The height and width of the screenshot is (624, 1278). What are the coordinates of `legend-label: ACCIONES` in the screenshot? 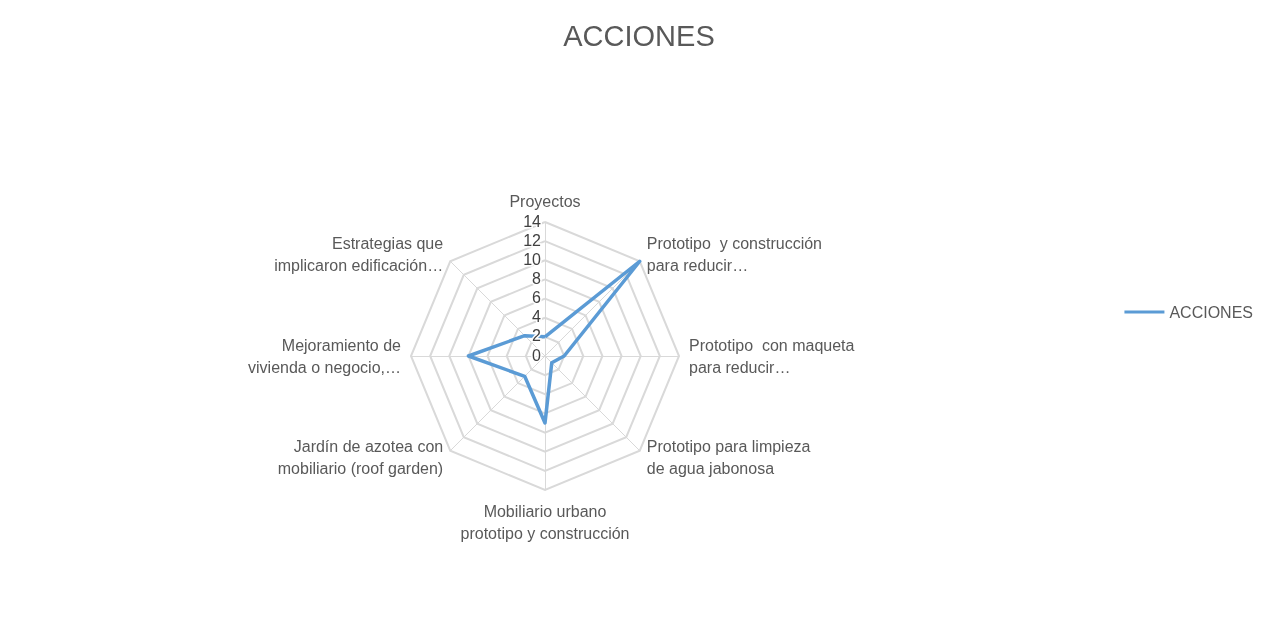 It's located at (1211, 312).